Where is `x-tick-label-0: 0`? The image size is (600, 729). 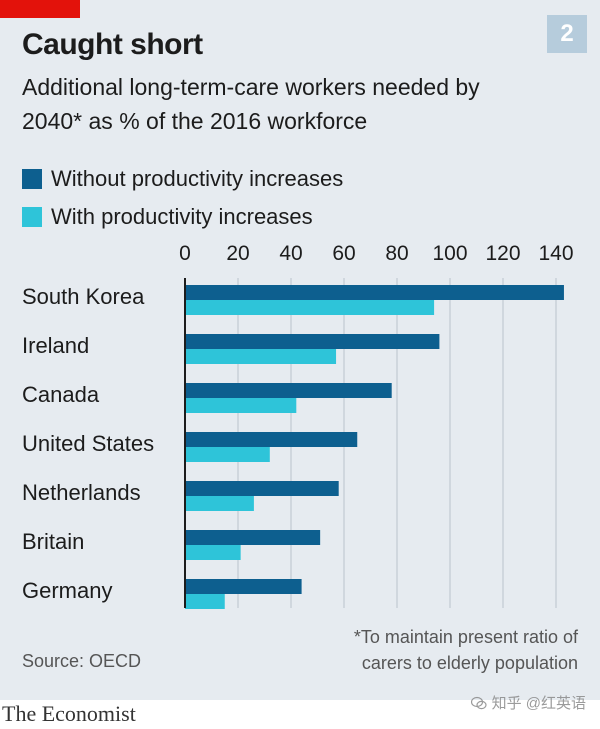
x-tick-label-0: 0 is located at coordinates (185, 253).